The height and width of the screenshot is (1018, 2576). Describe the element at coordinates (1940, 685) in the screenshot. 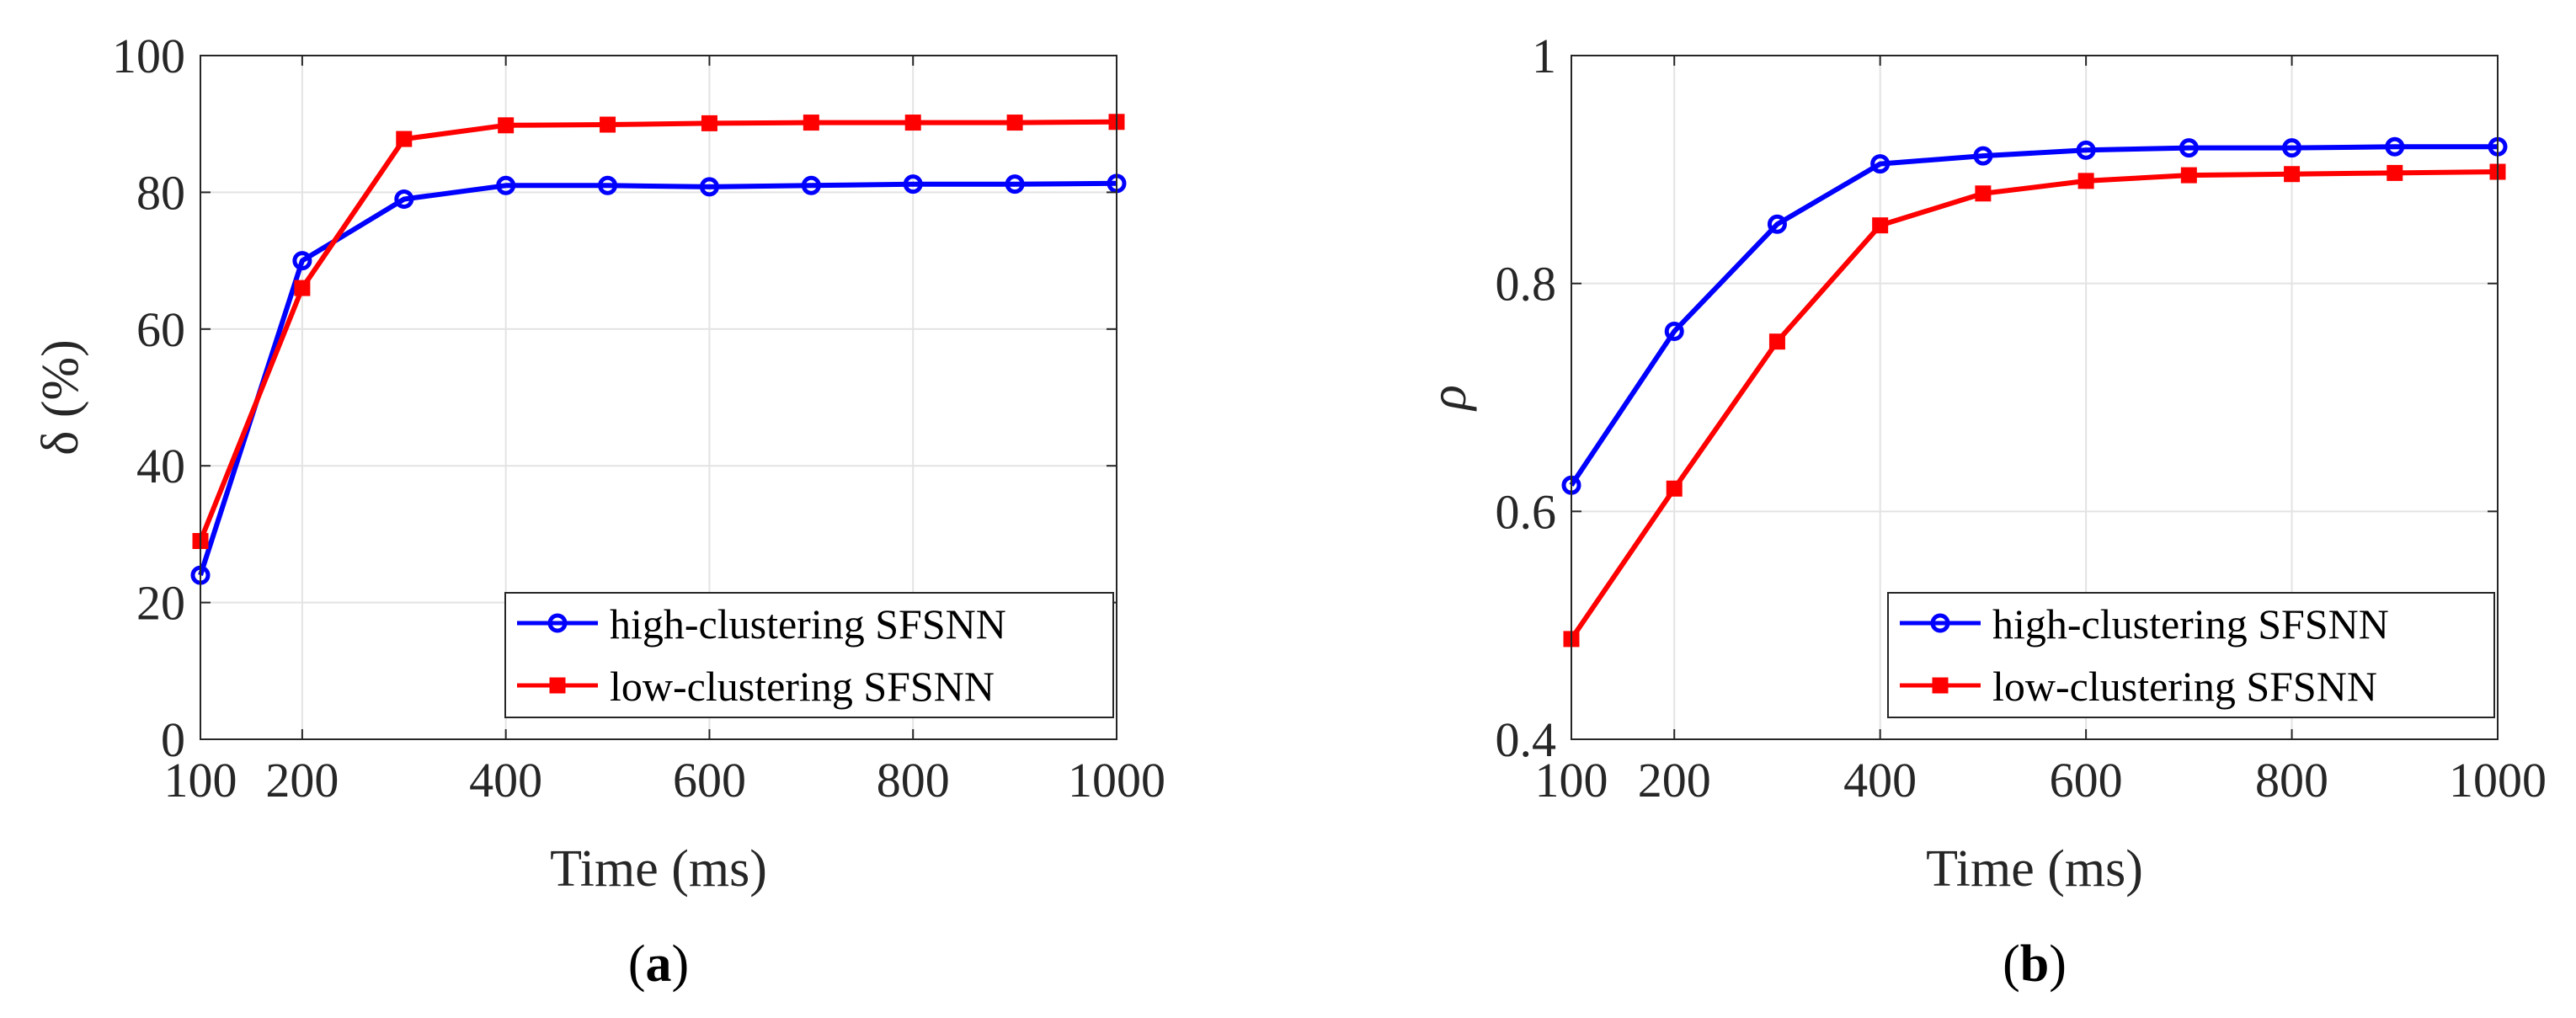

I see `legend-marker-low-b` at that location.